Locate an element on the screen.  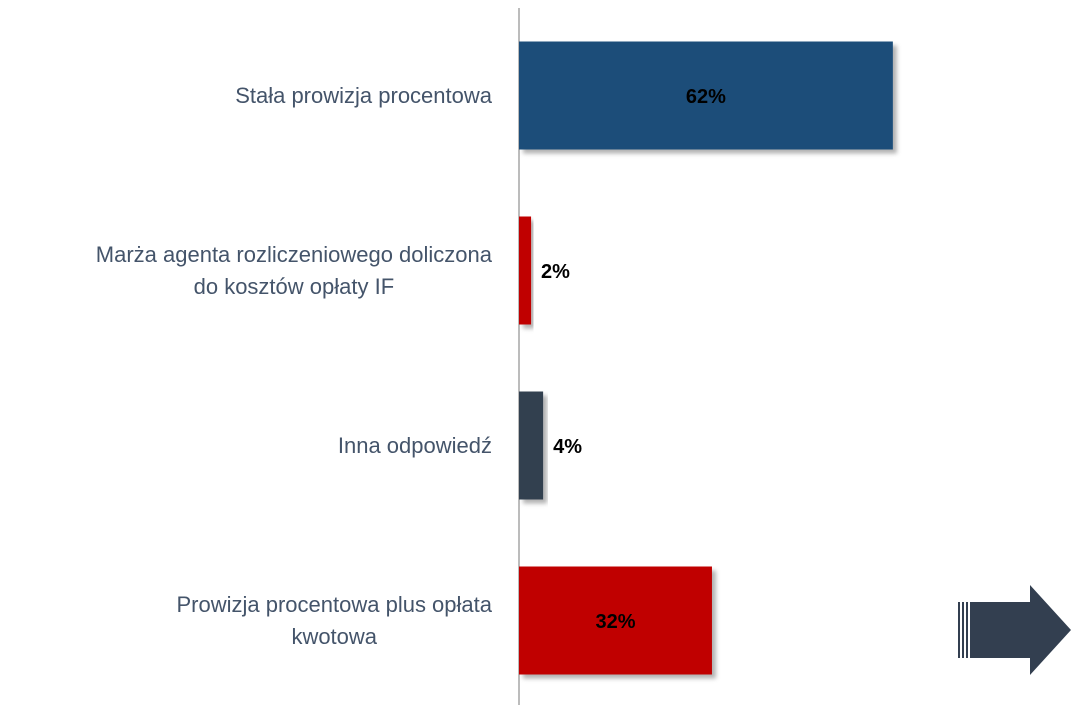
value-label: 62% is located at coordinates (706, 97).